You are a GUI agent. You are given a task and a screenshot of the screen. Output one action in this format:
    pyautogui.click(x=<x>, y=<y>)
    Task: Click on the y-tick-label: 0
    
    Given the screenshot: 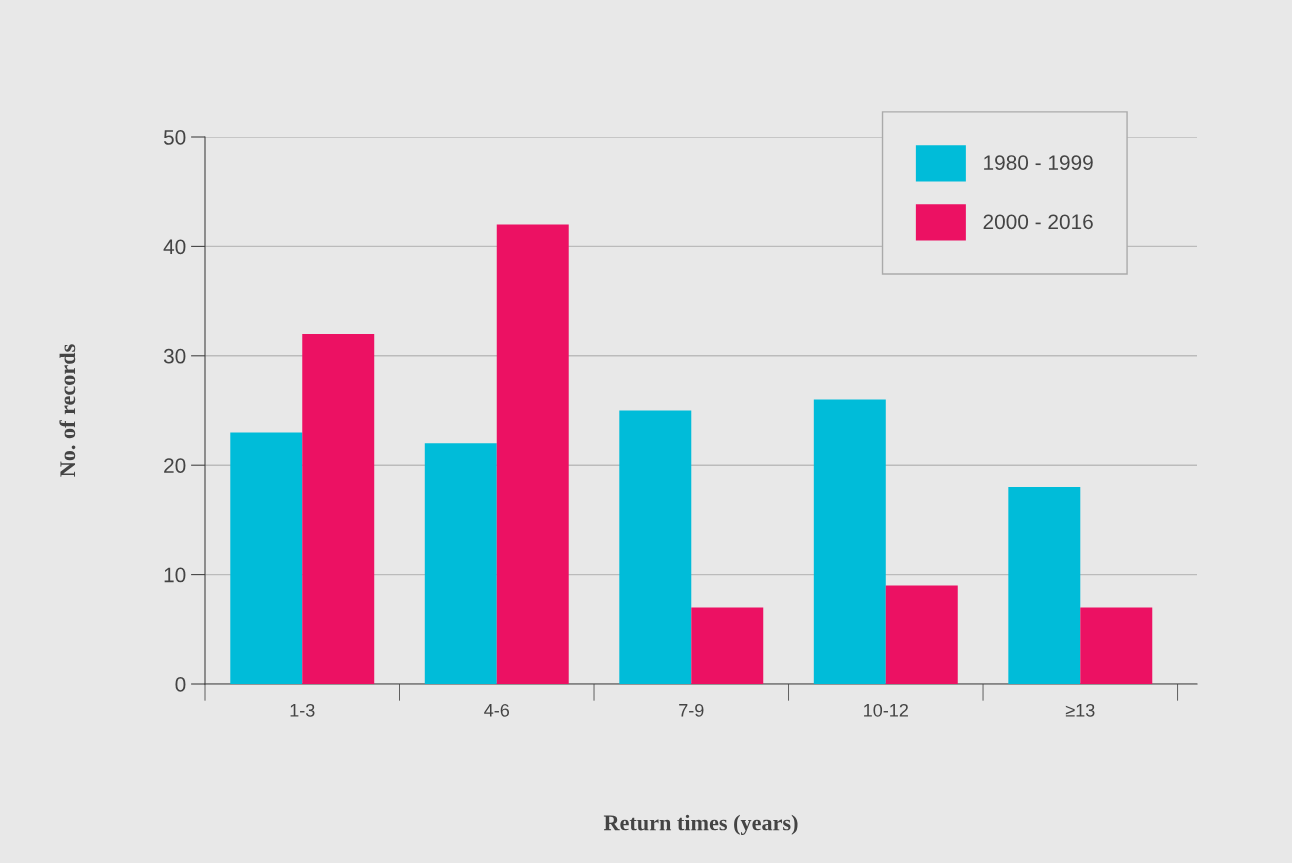 What is the action you would take?
    pyautogui.click(x=180, y=684)
    